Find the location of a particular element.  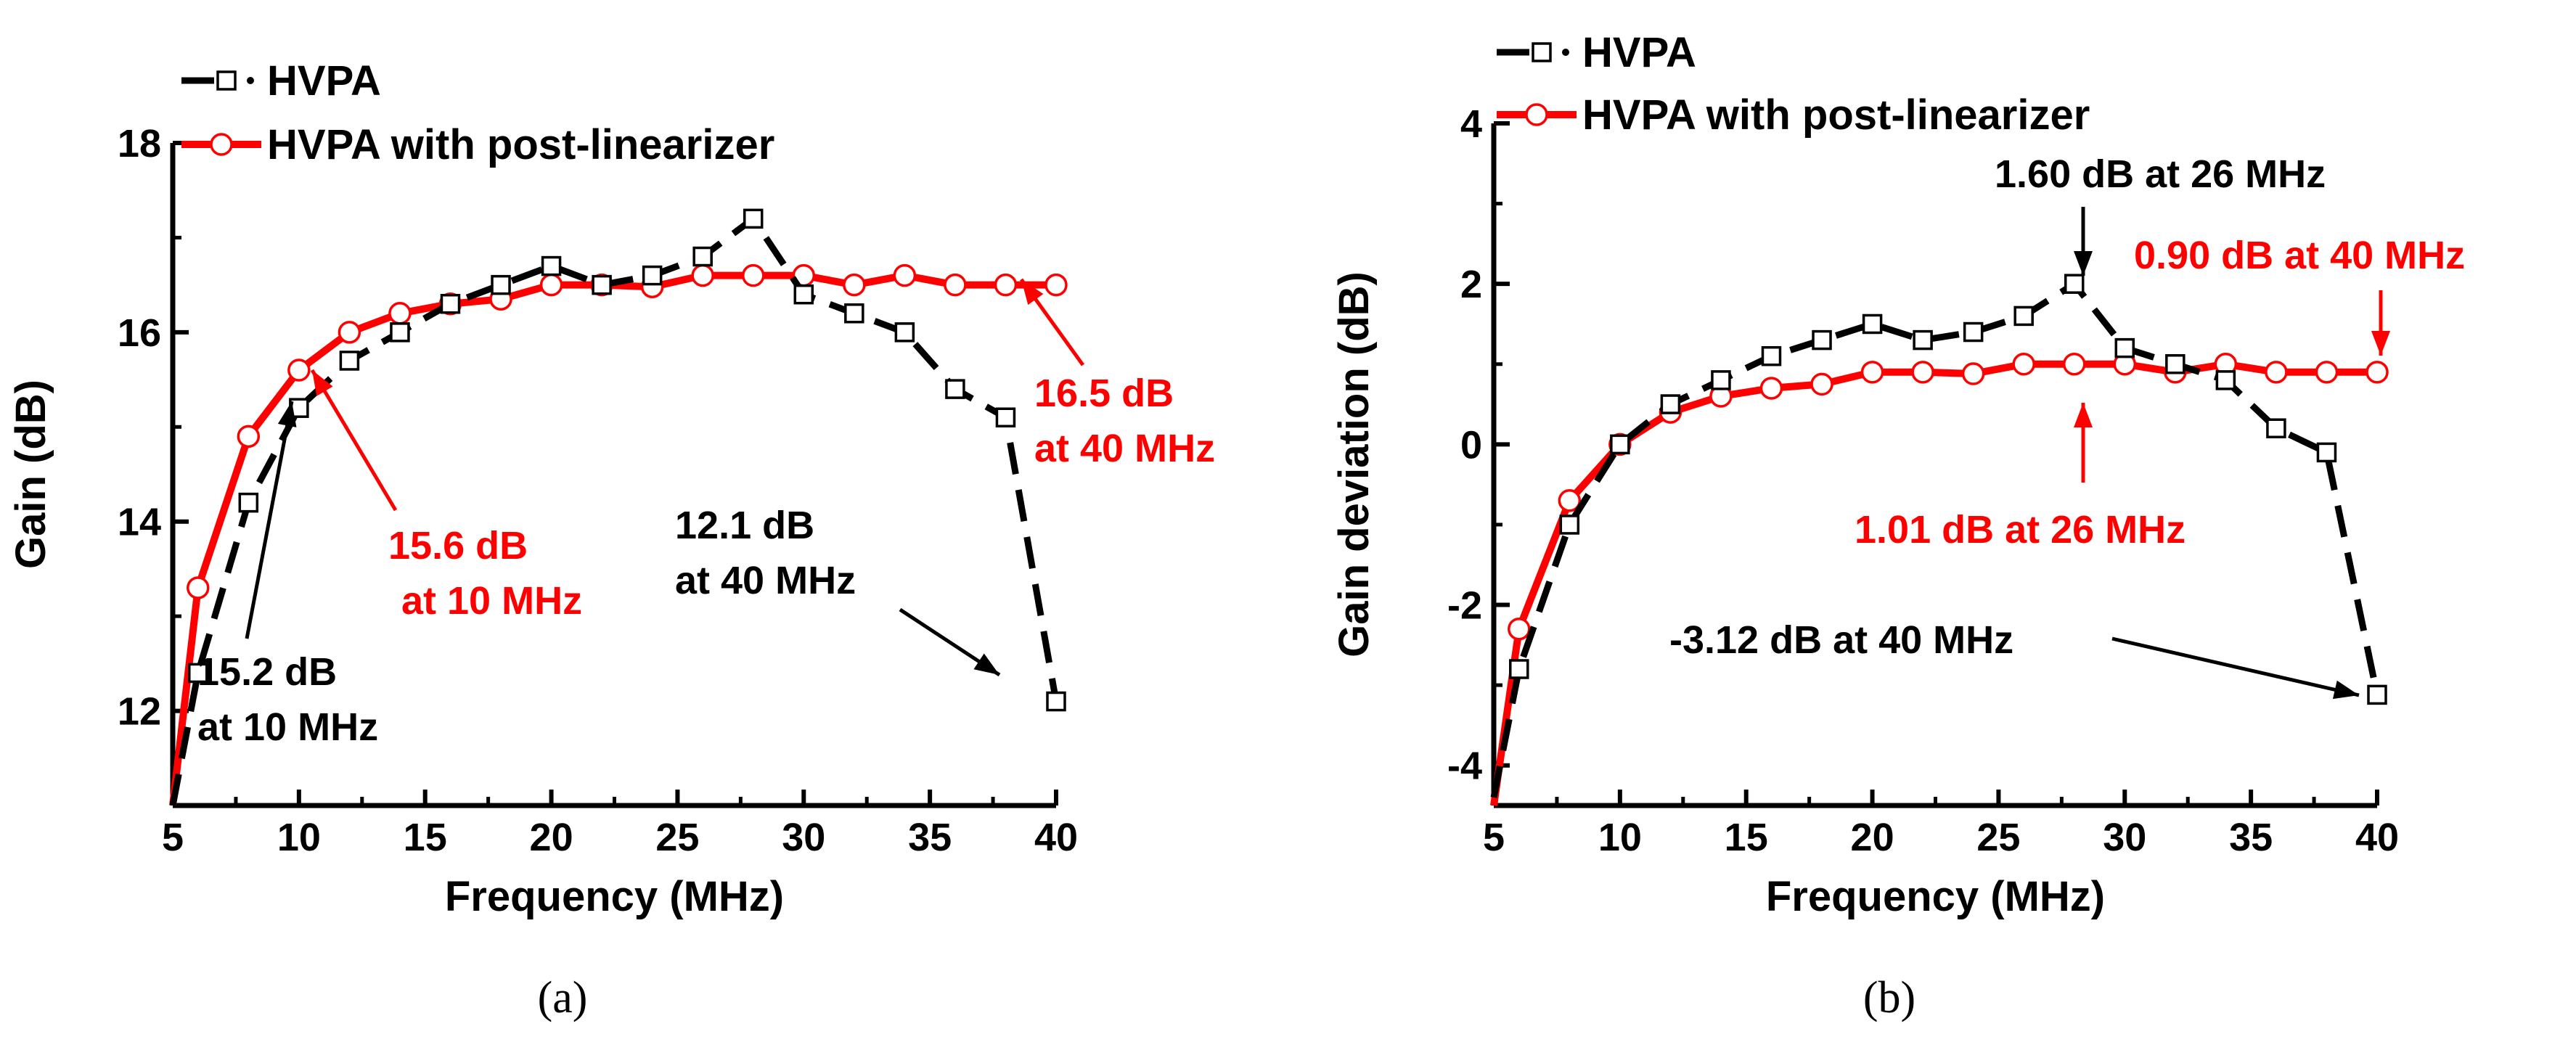

panel-caption: (b) is located at coordinates (1889, 998).